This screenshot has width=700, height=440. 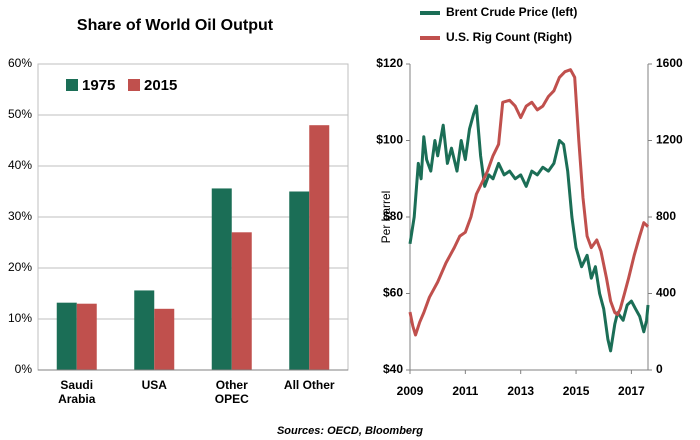 I want to click on y-tick-label: $100, so click(x=389, y=140).